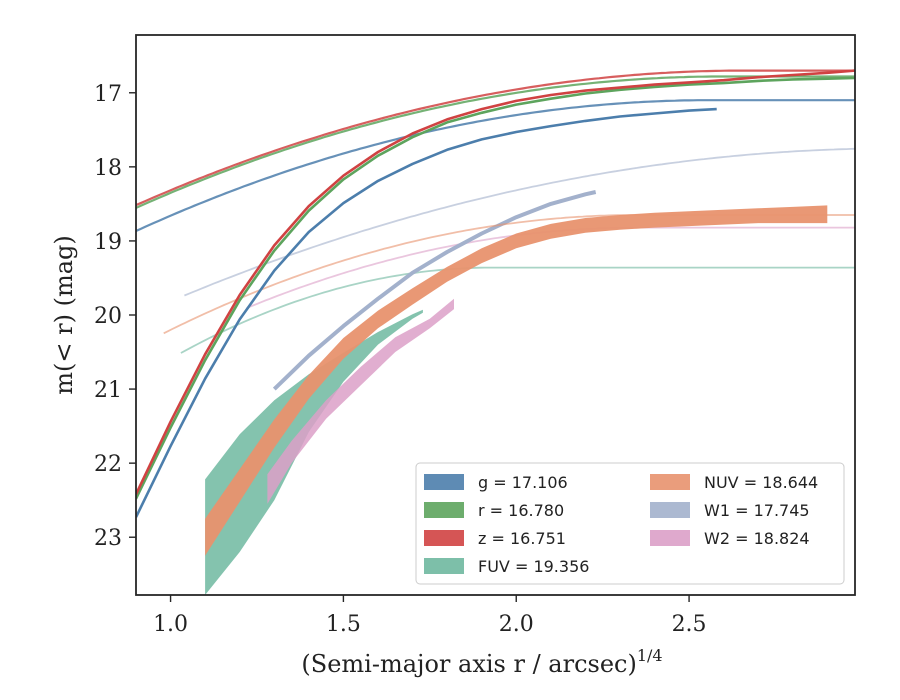 This screenshot has width=900, height=700. What do you see at coordinates (533, 566) in the screenshot?
I see `legend-label-fuv: FUV = 19.356` at bounding box center [533, 566].